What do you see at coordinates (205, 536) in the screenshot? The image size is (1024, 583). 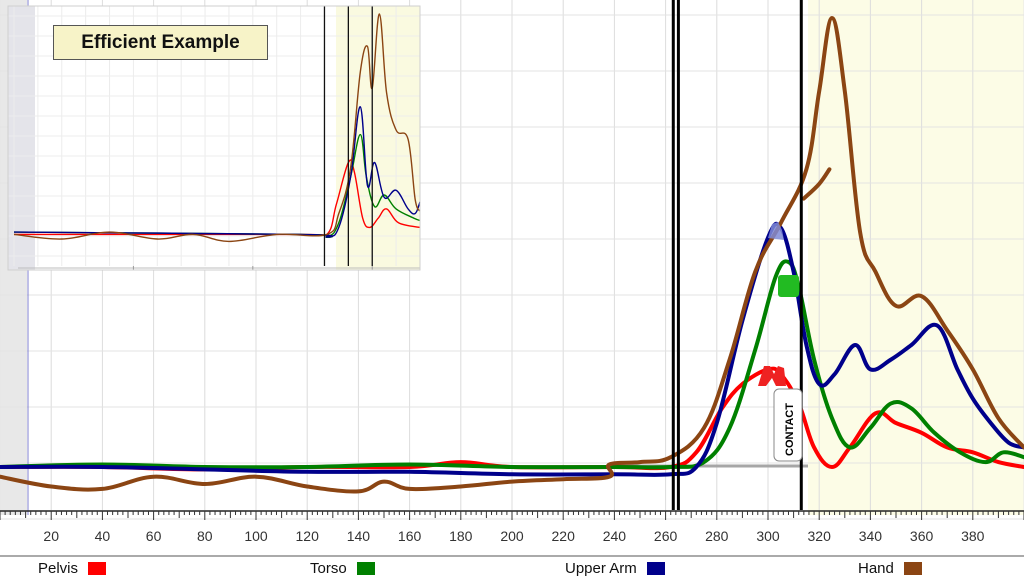 I see `x-tick-label-80: 80` at bounding box center [205, 536].